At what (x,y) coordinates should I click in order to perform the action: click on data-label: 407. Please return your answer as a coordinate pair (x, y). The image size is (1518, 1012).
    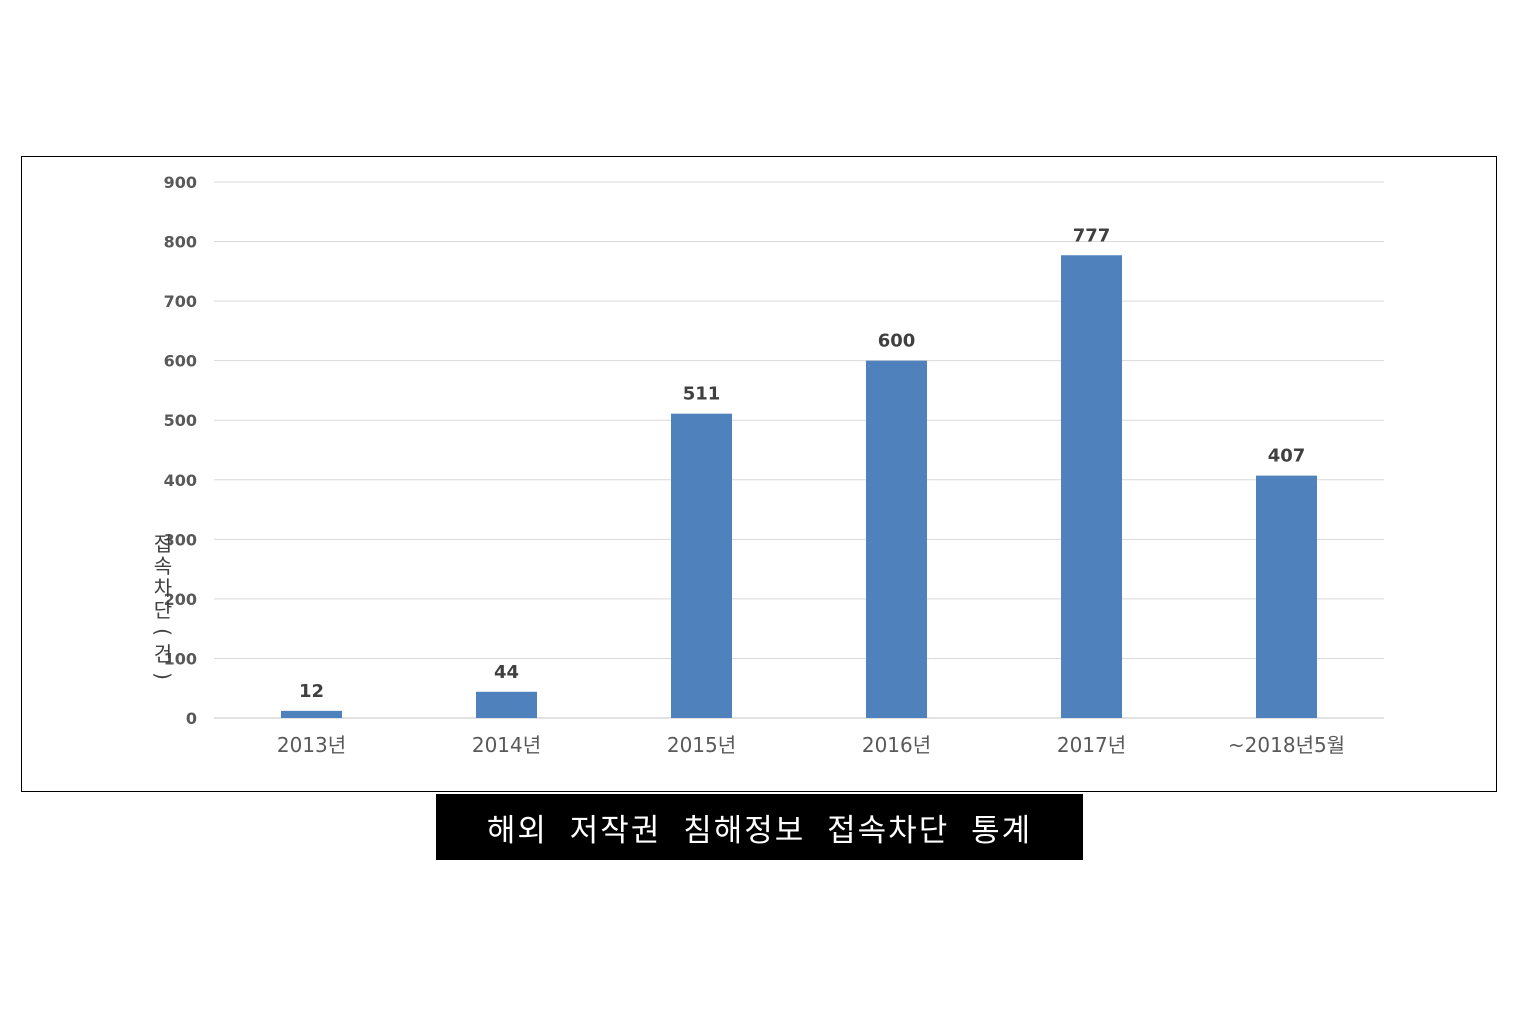
    Looking at the image, I should click on (1287, 456).